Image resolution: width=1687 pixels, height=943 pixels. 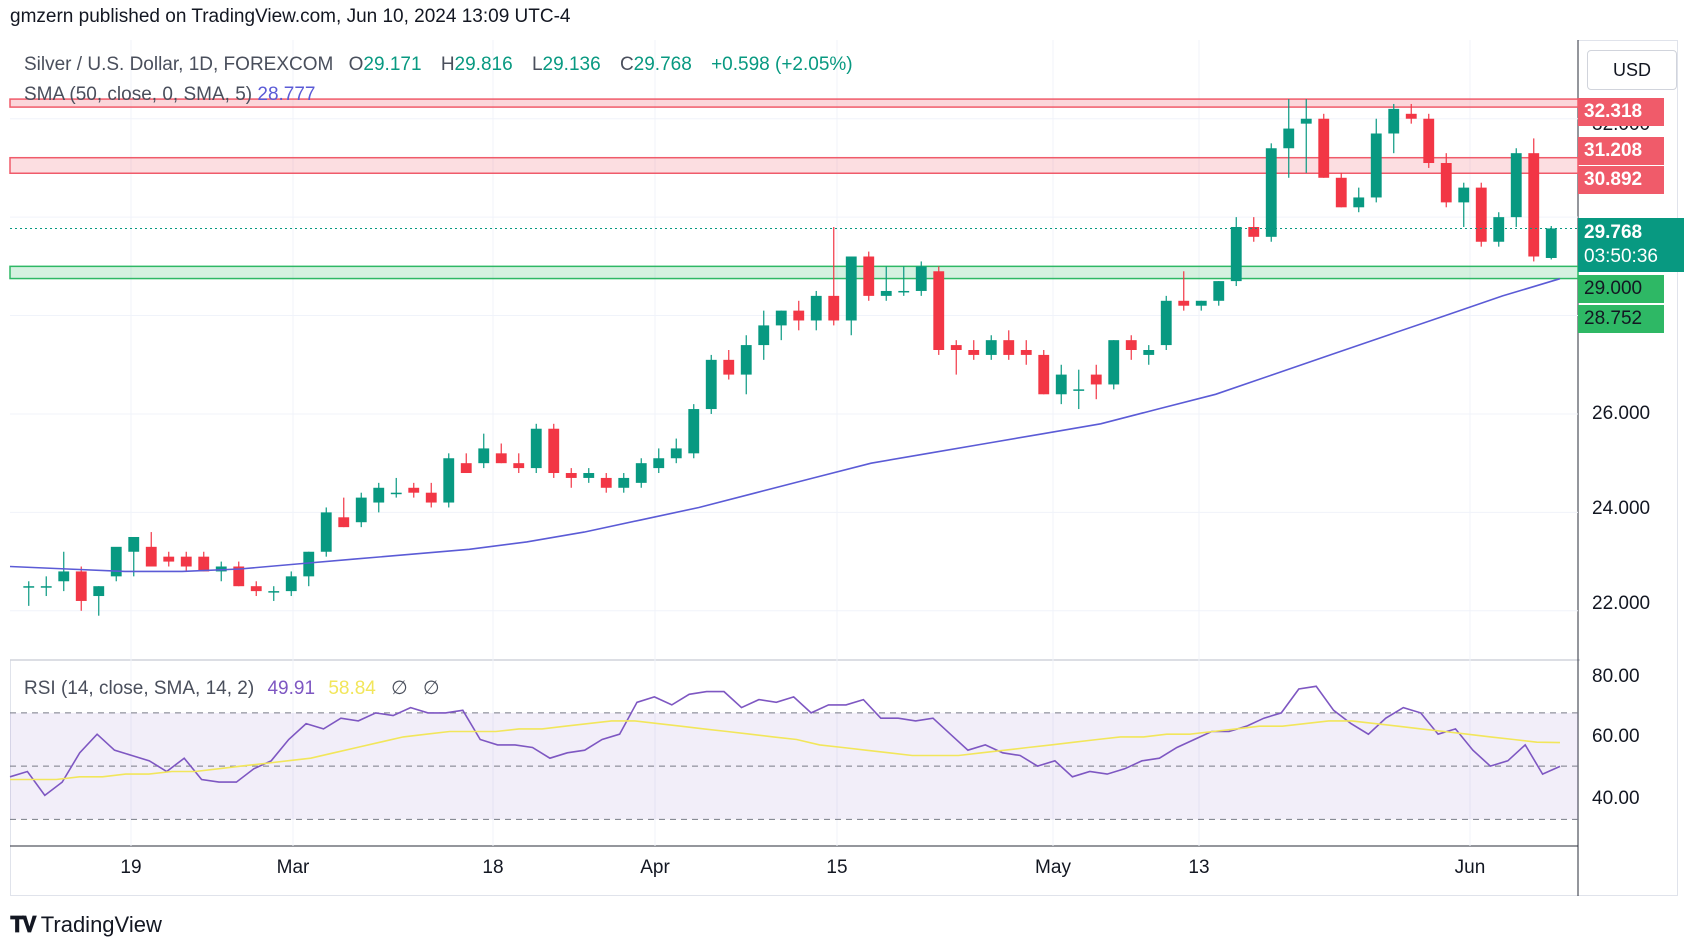 What do you see at coordinates (1621, 180) in the screenshot?
I see `resistance-tag-zone-bottom: 30.892` at bounding box center [1621, 180].